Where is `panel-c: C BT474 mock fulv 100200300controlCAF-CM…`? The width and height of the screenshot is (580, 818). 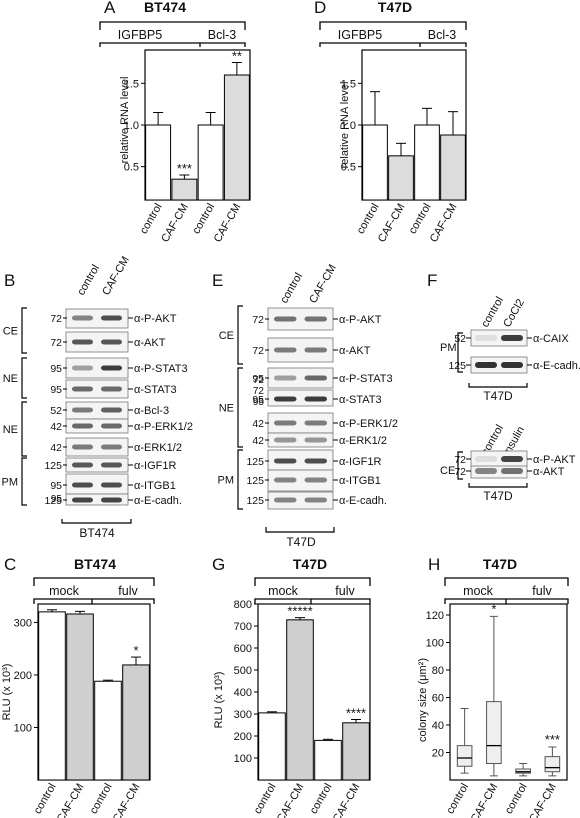 panel-c: C BT474 mock fulv 100200300controlCAF-CM… is located at coordinates (78, 686).